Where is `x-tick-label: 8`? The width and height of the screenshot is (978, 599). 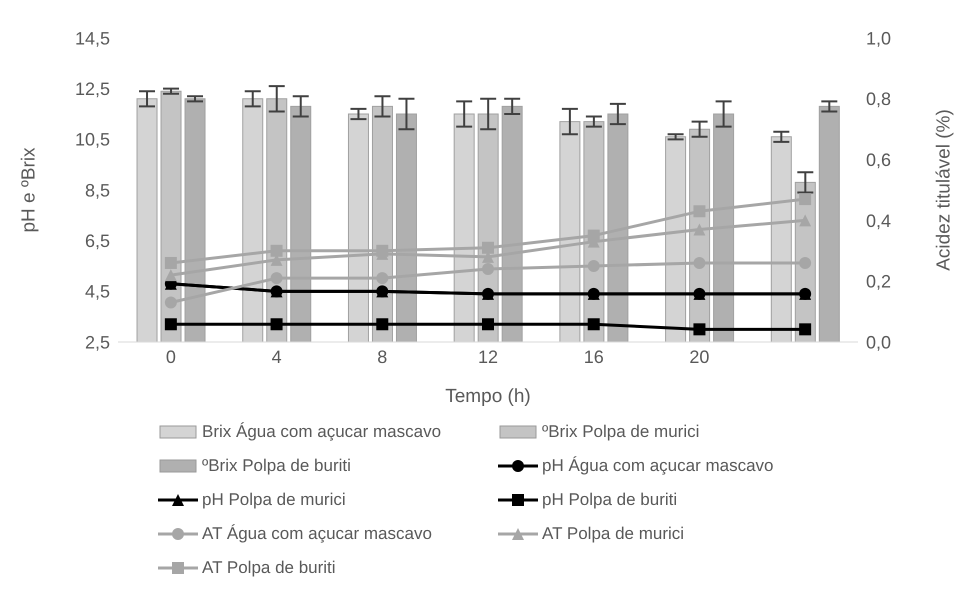 x-tick-label: 8 is located at coordinates (382, 356).